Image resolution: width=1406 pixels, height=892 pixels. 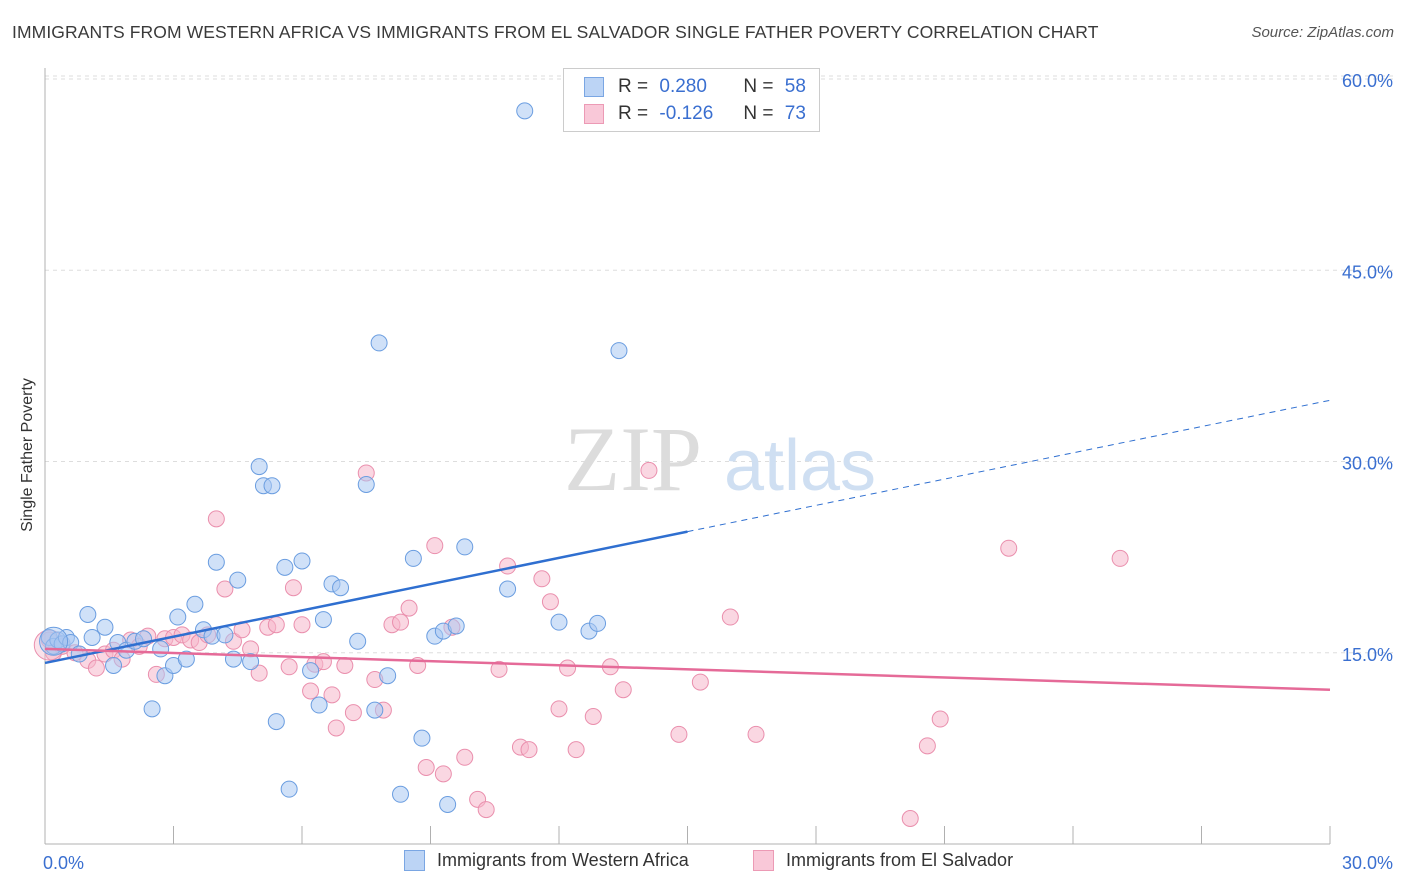 I want to click on legend-r-value: -0.126, so click(x=686, y=113).